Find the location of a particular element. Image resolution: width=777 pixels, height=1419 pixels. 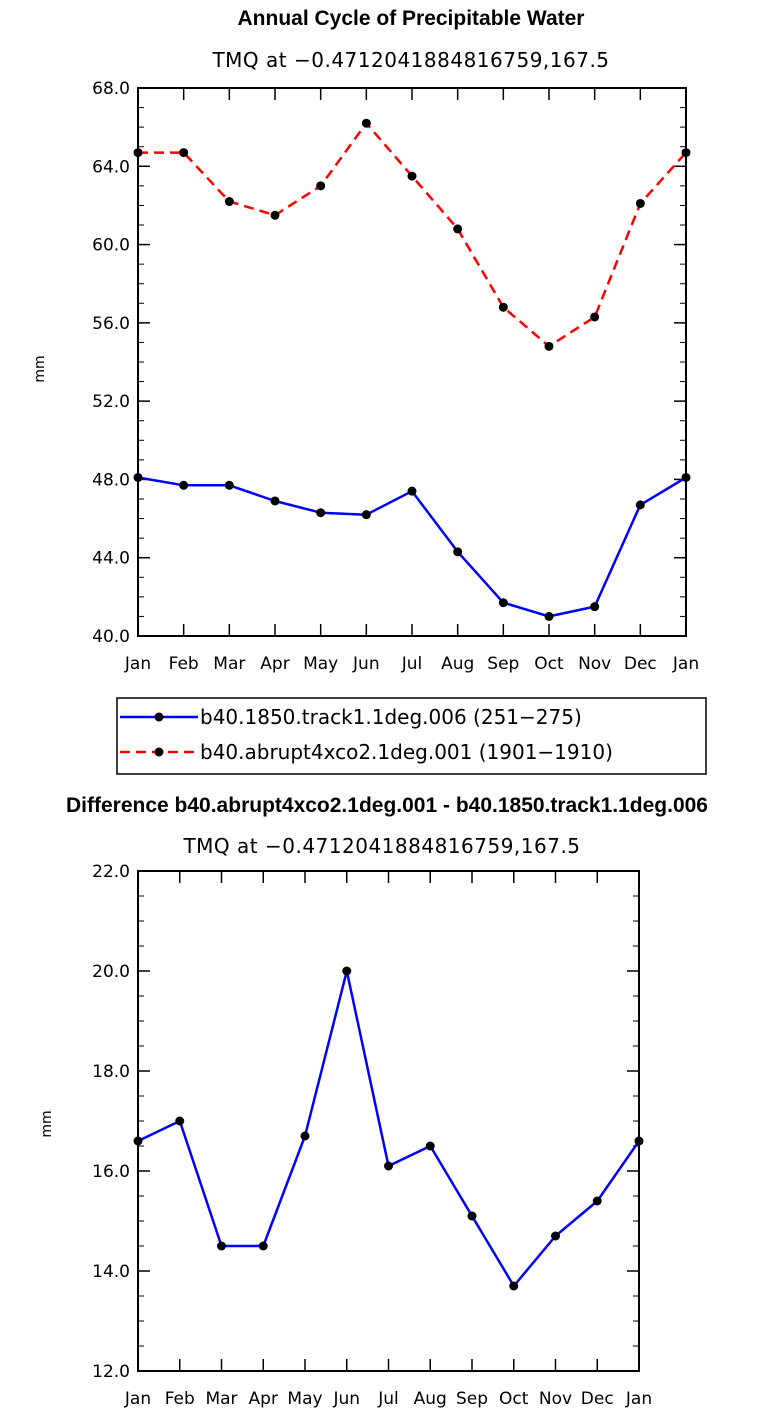

legend-box is located at coordinates (411, 736).